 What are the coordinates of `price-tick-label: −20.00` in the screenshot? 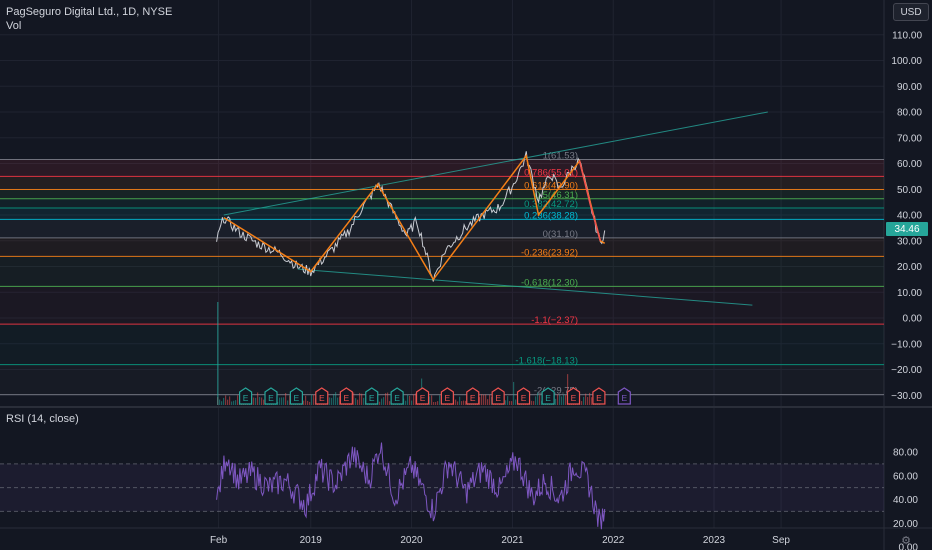 It's located at (906, 370).